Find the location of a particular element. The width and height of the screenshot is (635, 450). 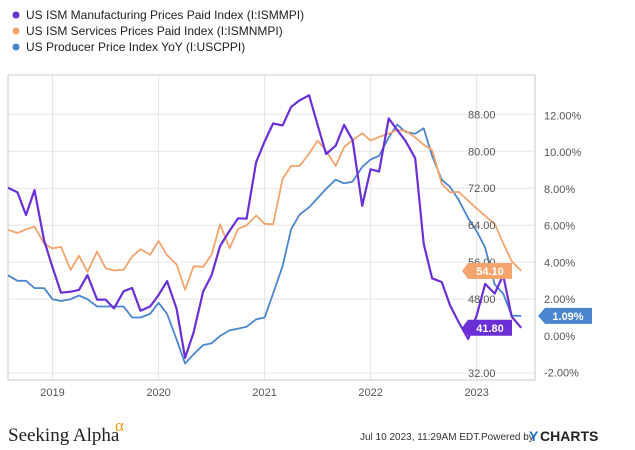

end-tag-2: 54.10 is located at coordinates (487, 270).